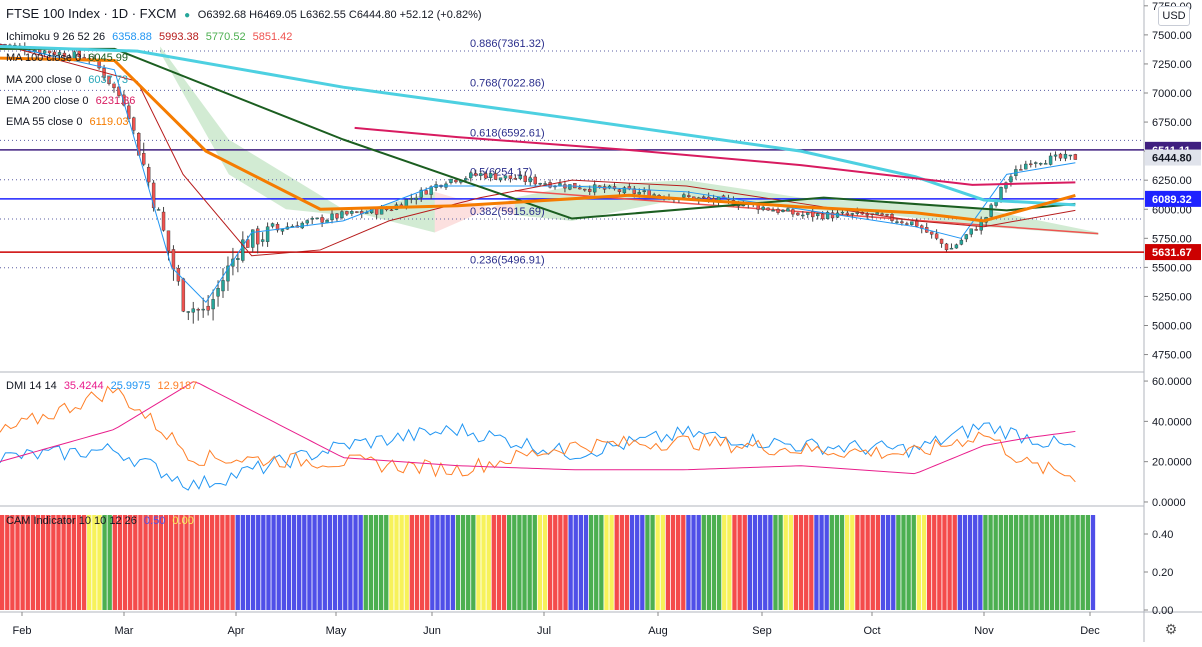 The image size is (1202, 647). I want to click on ma200-value: 6037.73, so click(108, 80).